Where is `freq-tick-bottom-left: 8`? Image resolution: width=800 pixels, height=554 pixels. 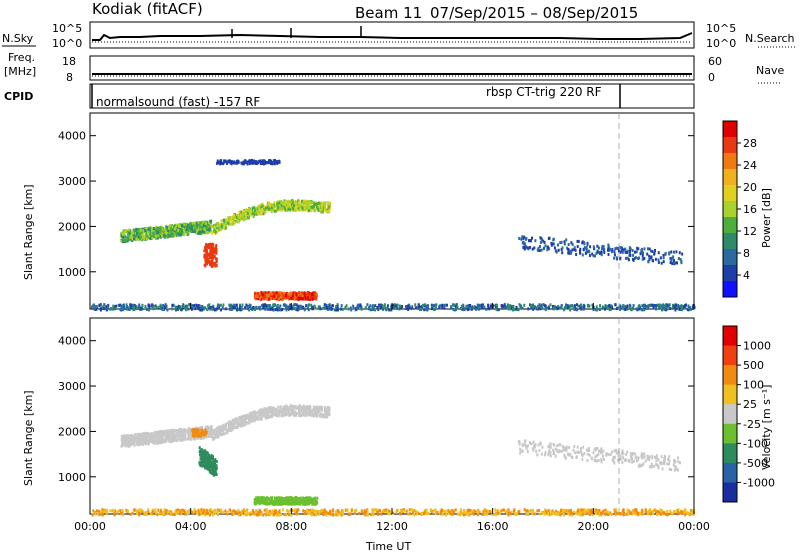
freq-tick-bottom-left: 8 is located at coordinates (69, 77).